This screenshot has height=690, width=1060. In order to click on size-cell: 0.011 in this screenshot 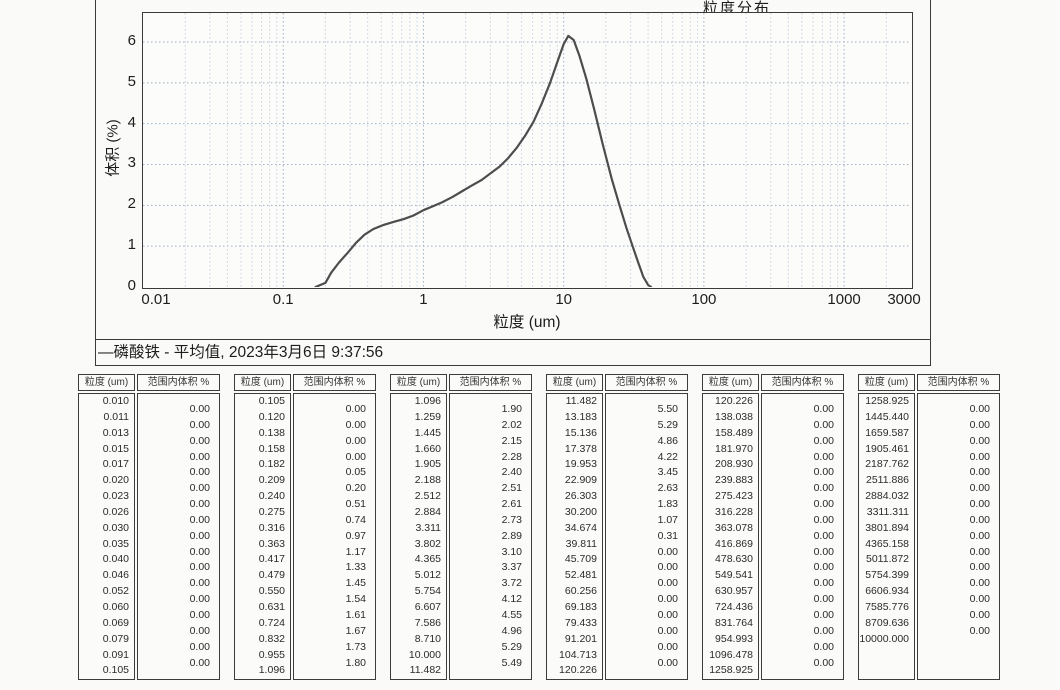, I will do `click(116, 416)`.